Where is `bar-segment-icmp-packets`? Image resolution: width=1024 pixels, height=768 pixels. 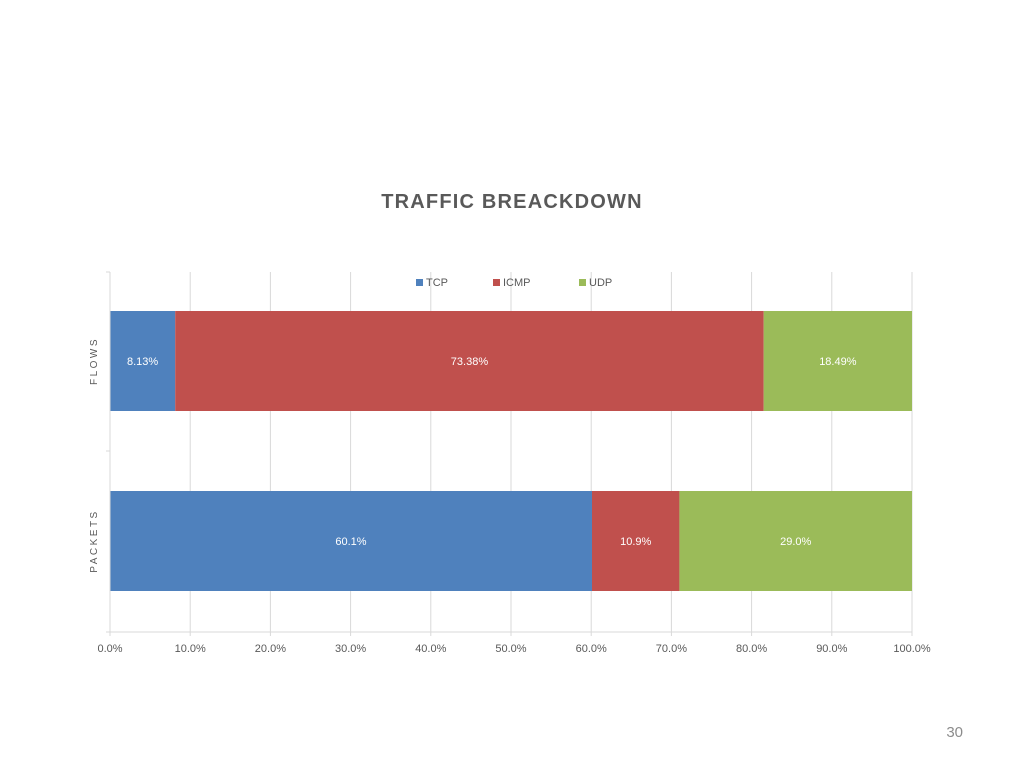 bar-segment-icmp-packets is located at coordinates (636, 541).